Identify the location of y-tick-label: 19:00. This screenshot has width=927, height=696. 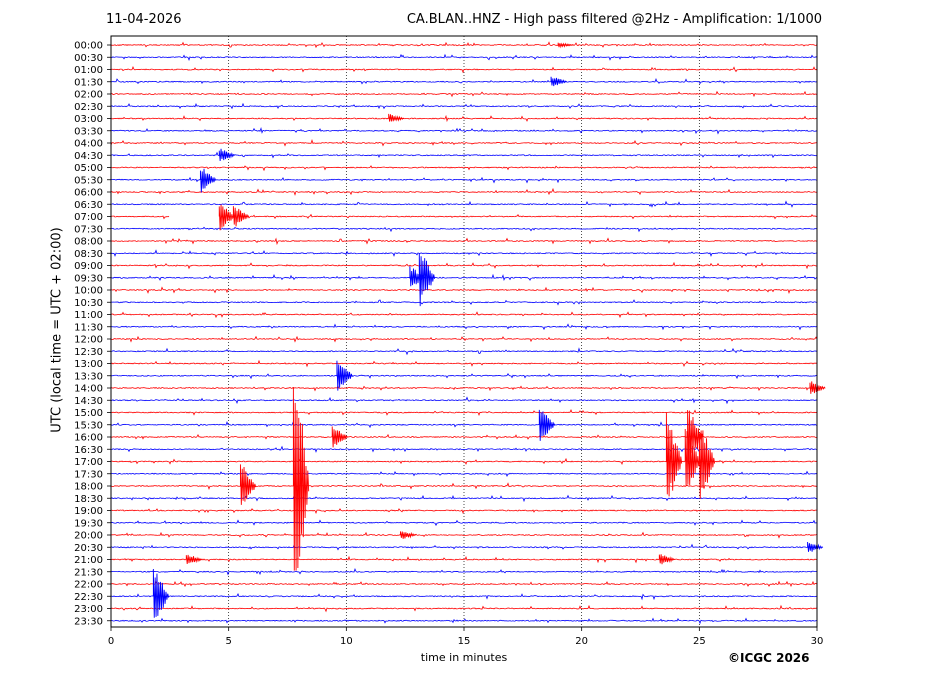
(88, 511).